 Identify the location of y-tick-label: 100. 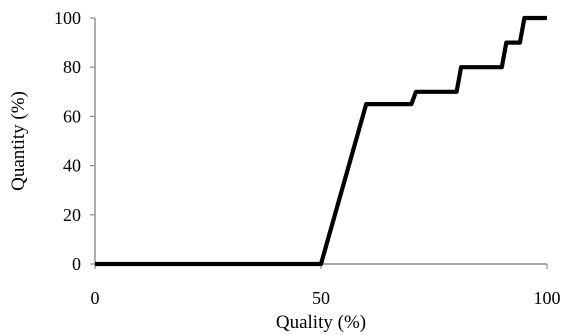
(67, 18).